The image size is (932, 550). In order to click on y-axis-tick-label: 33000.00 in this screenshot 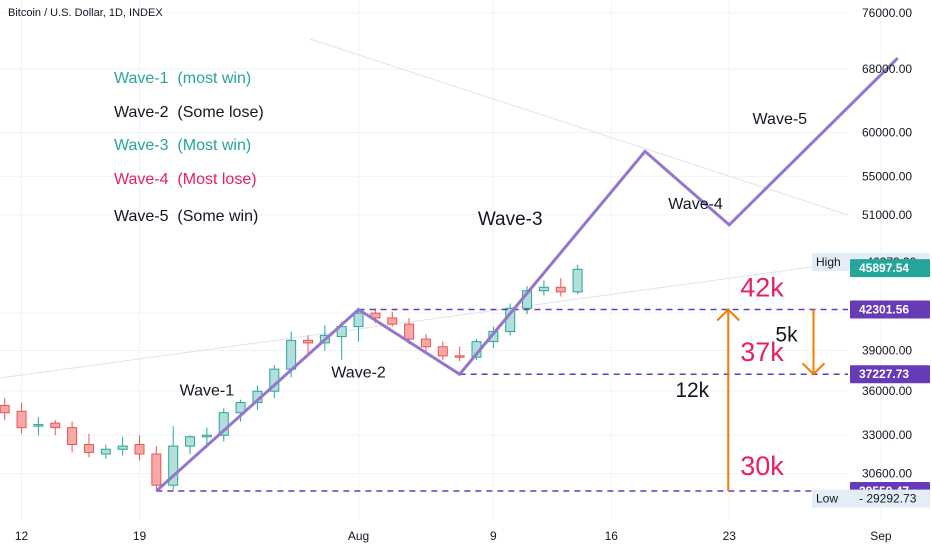, I will do `click(887, 435)`.